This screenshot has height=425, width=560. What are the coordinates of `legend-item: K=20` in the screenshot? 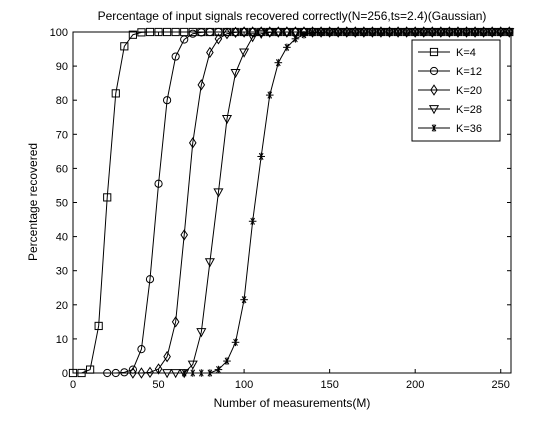 It's located at (450, 90).